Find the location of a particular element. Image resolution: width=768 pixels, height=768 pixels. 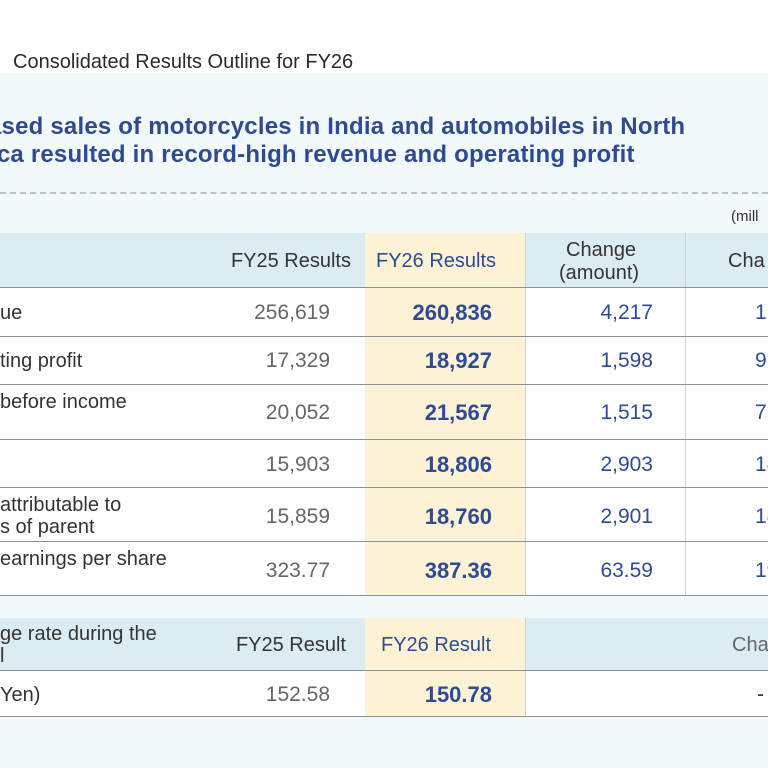

row-label: before income is located at coordinates (63, 402).